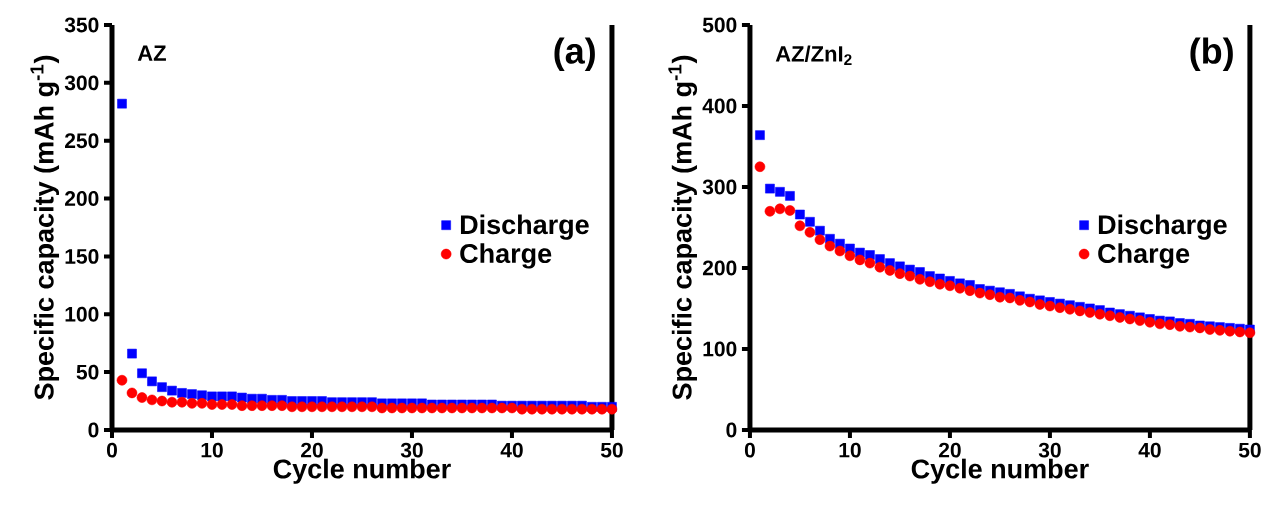 This screenshot has width=1266, height=508. I want to click on y-tick-label: 350, so click(81, 25).